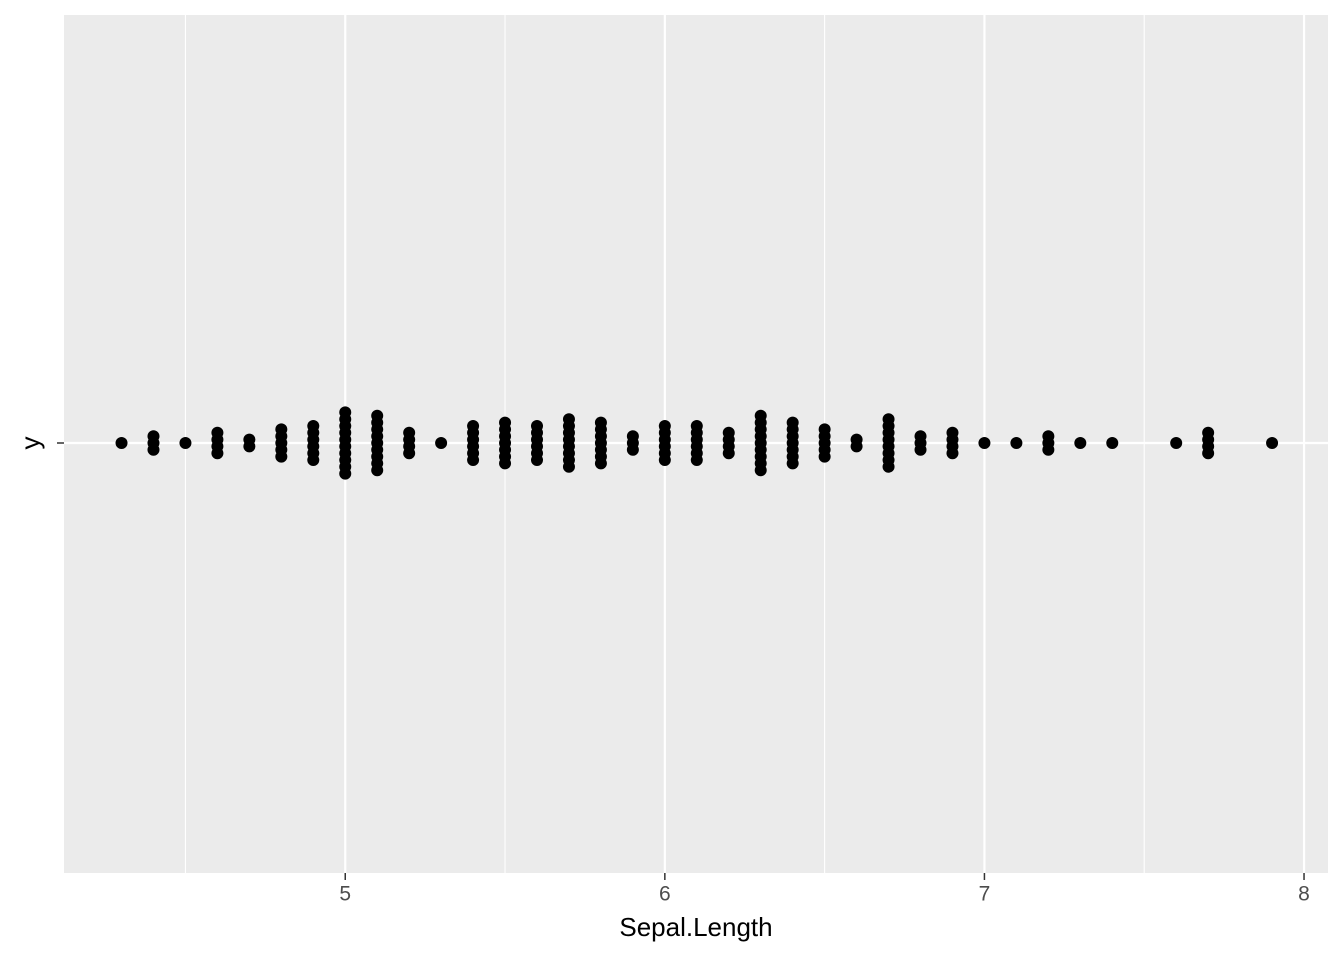 Image resolution: width=1344 pixels, height=965 pixels. Describe the element at coordinates (1304, 894) in the screenshot. I see `x-tick-label: 8` at that location.